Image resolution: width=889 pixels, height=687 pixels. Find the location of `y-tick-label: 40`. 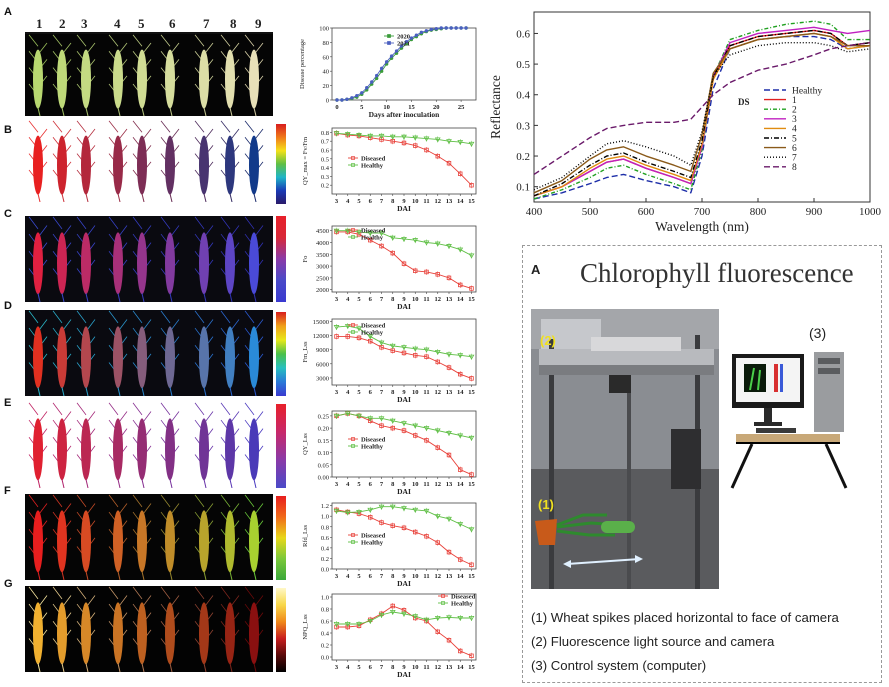

y-tick-label: 40 is located at coordinates (326, 72).